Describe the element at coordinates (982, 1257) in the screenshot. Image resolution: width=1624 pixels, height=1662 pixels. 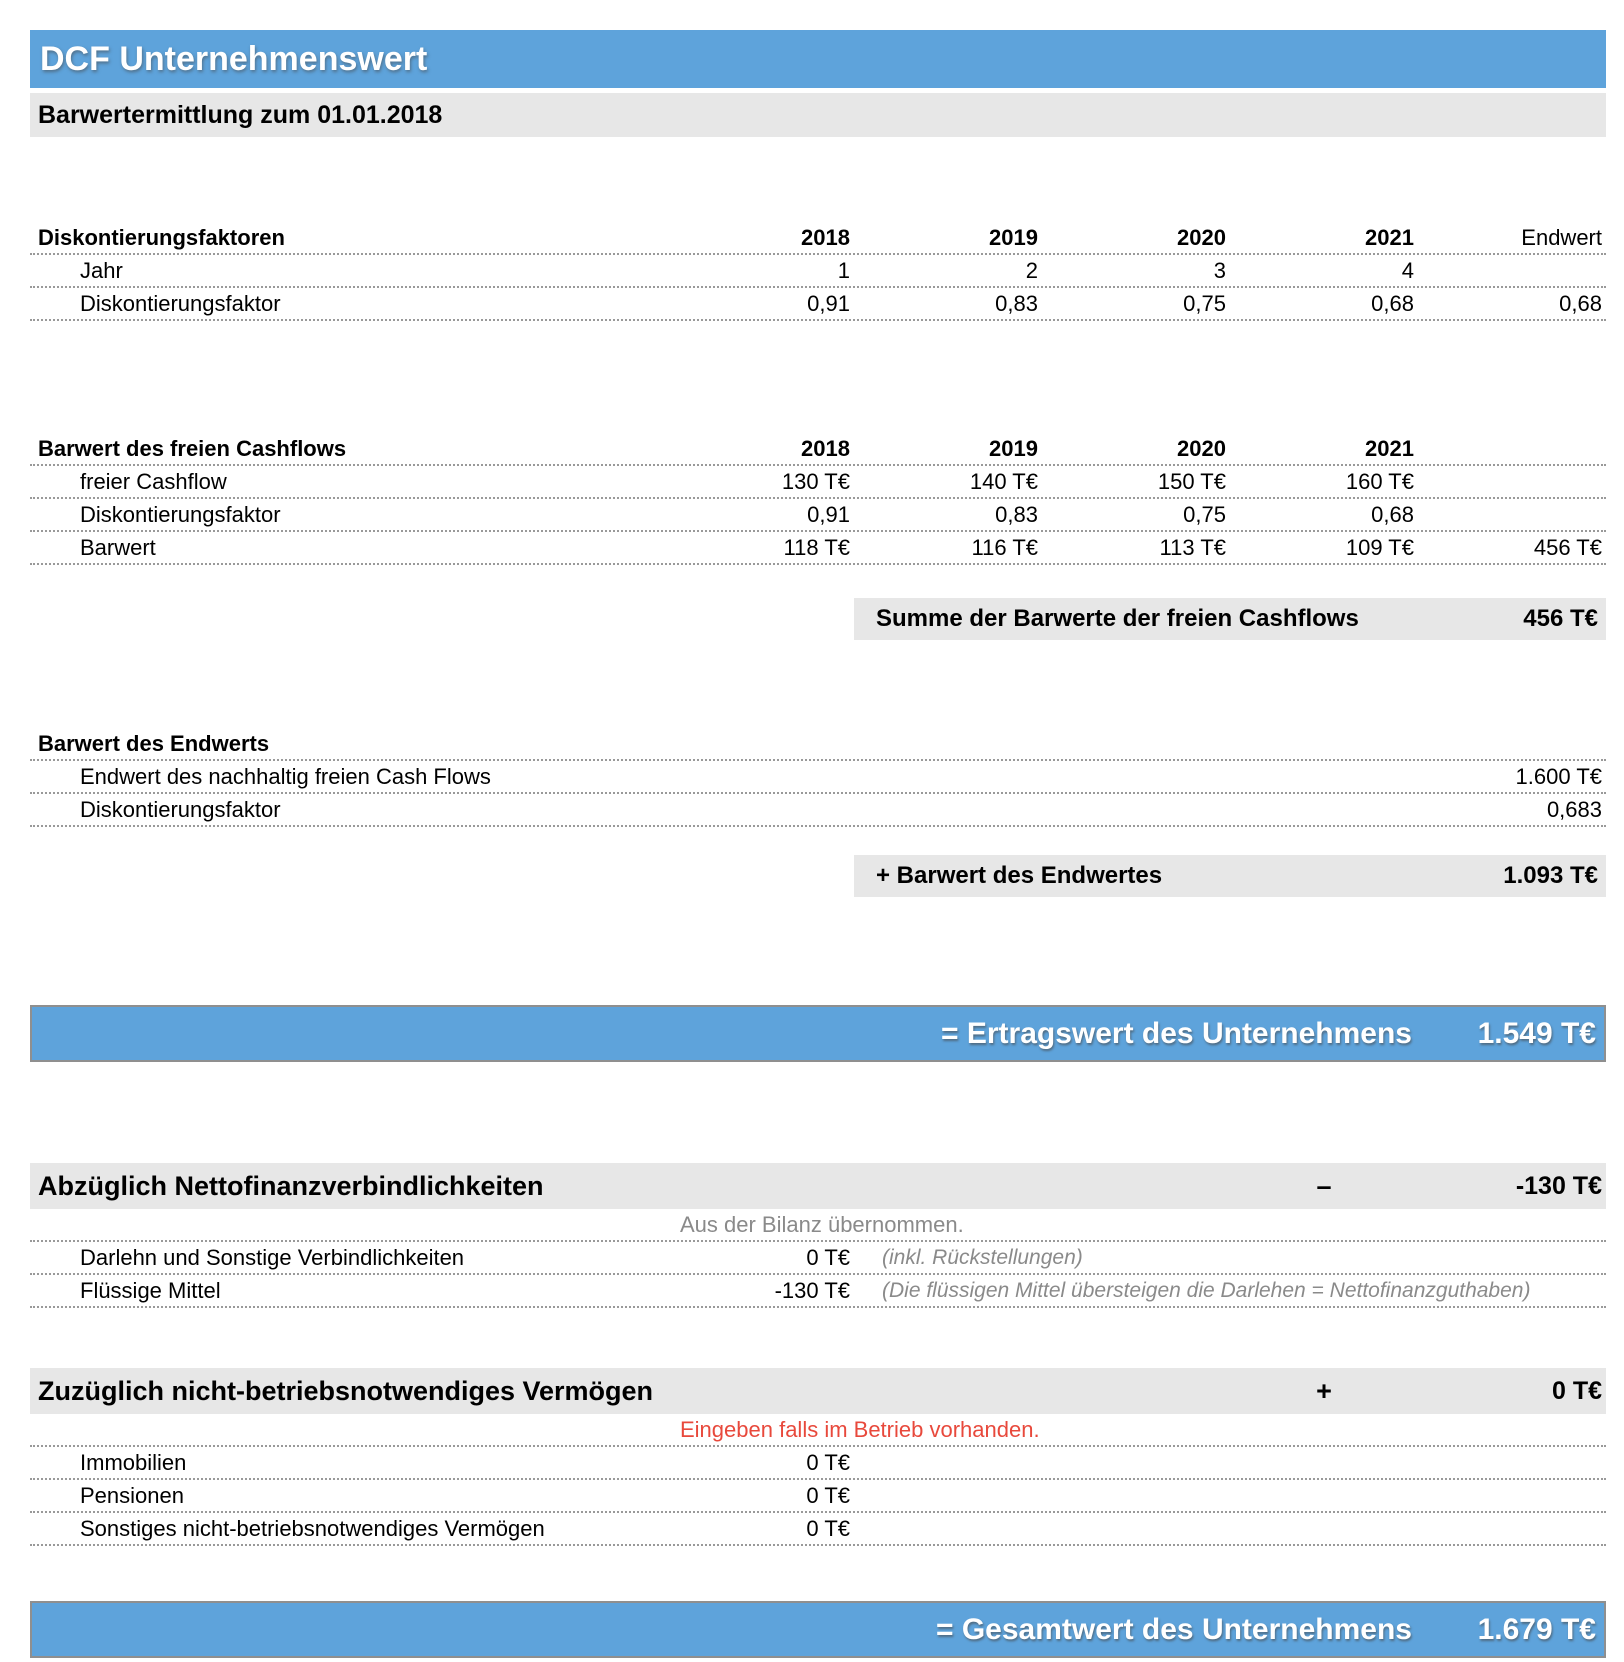
I see `row-note: (inkl. Rückstellungen)` at that location.